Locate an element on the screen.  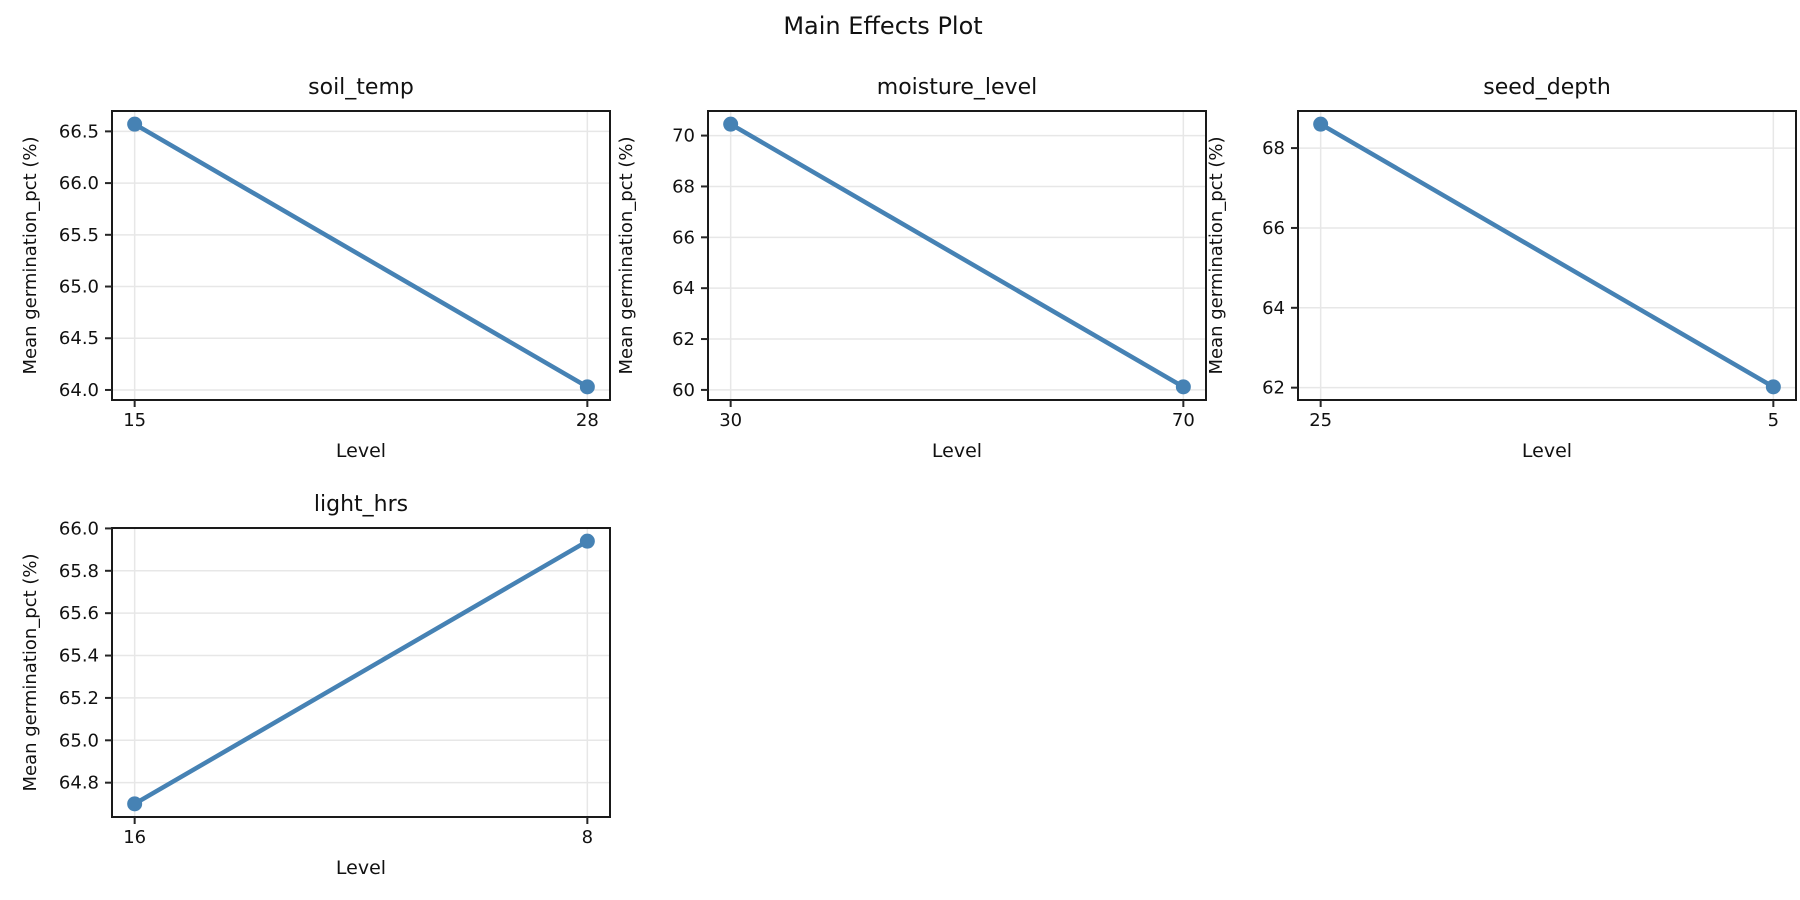
y-tick-label: 60 is located at coordinates (683, 390).